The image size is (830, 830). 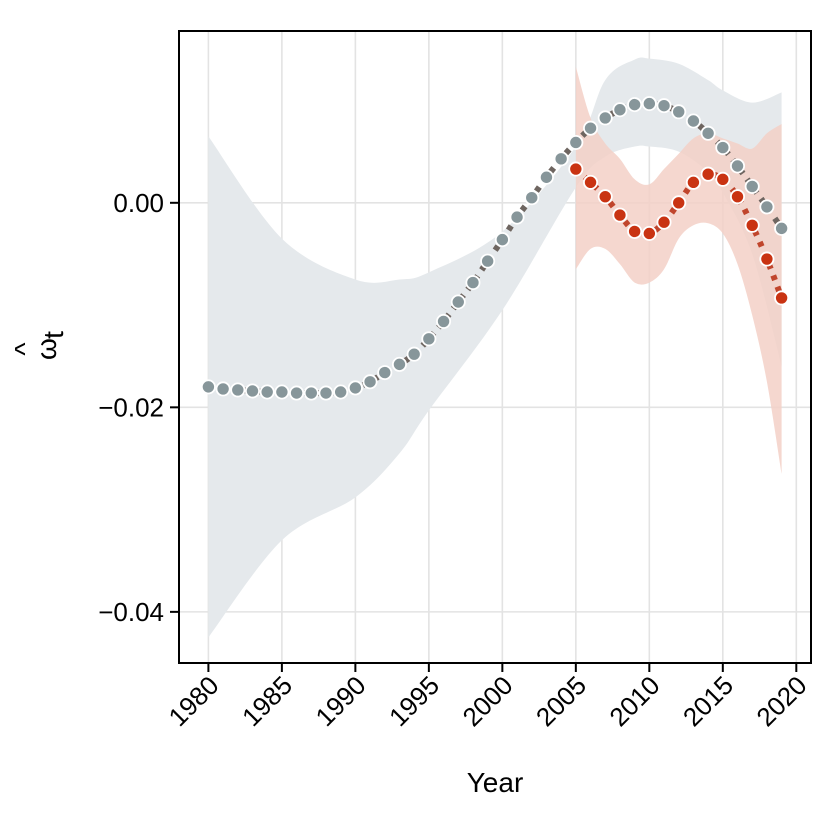 What do you see at coordinates (664, 222) in the screenshot?
I see `data-point-s2-2011` at bounding box center [664, 222].